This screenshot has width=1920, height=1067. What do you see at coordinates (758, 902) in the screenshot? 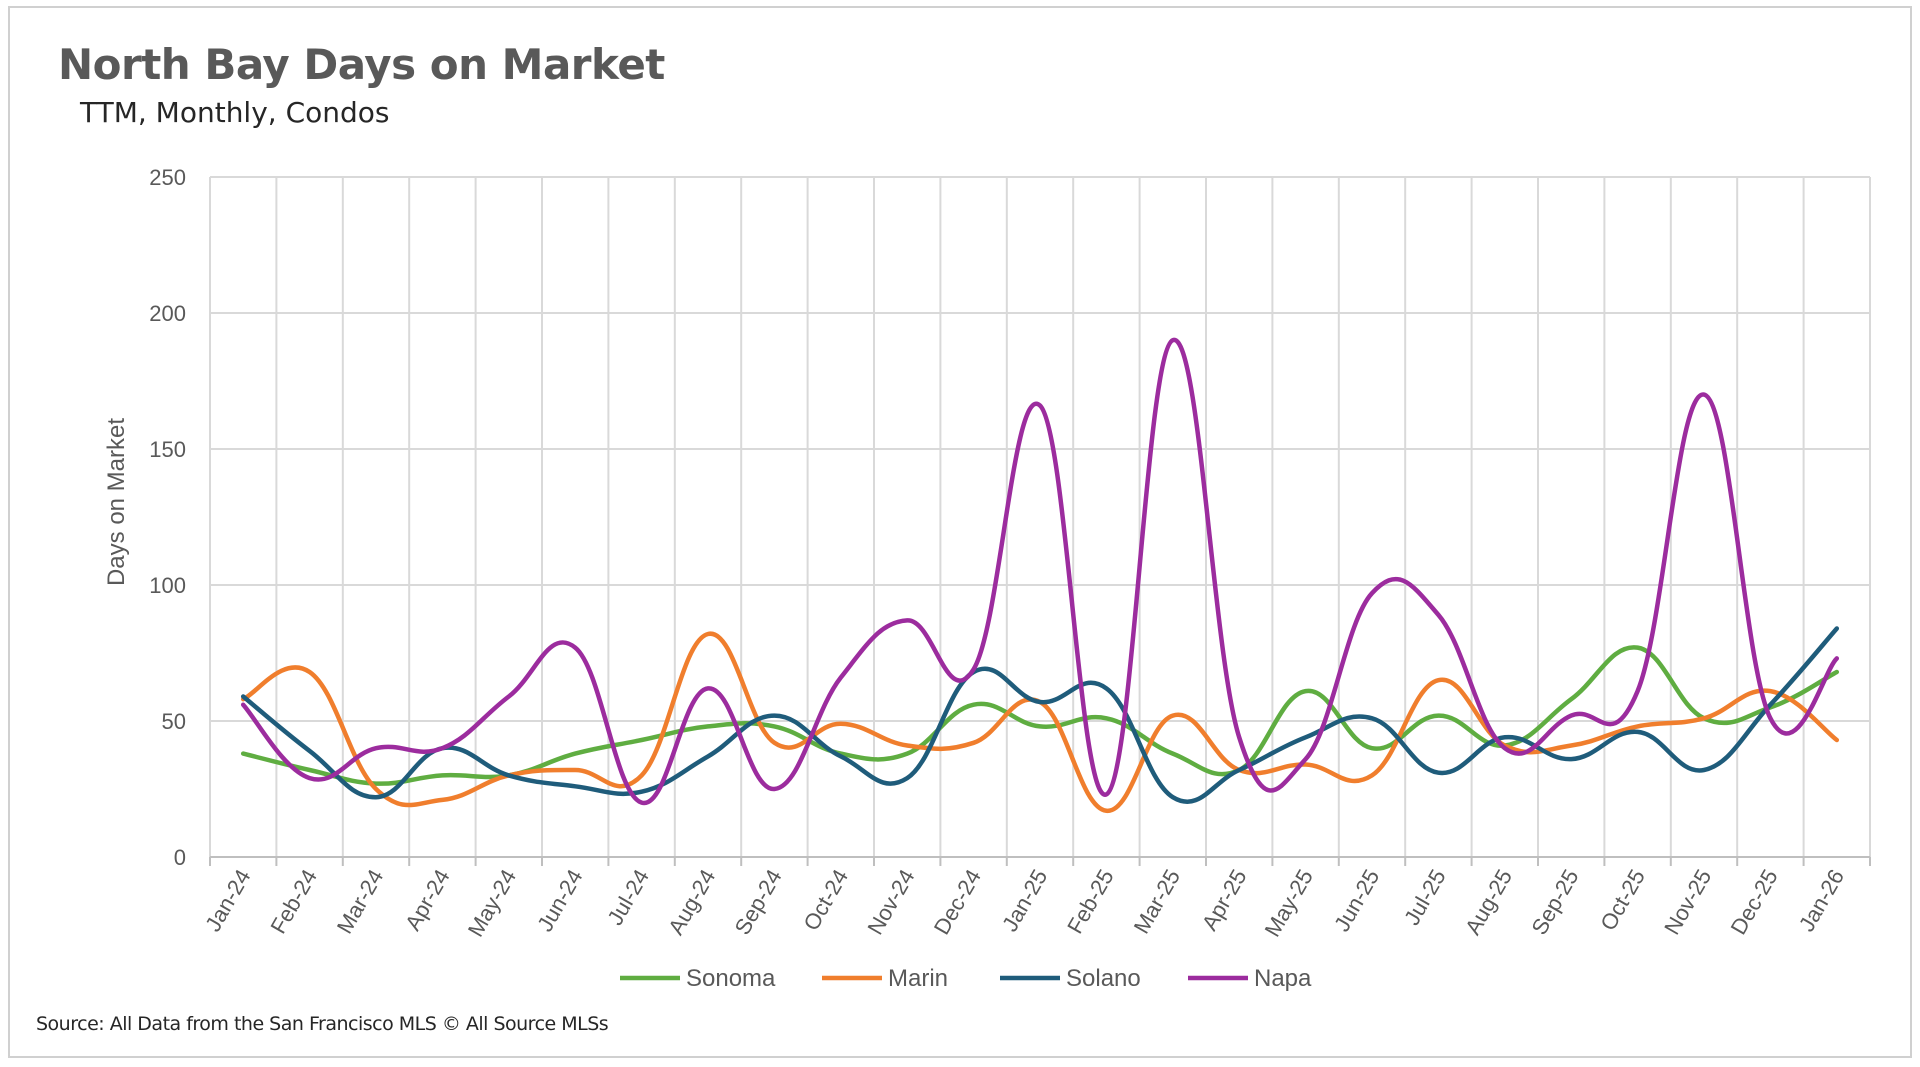
I see `x-tick-label: Sep-24` at bounding box center [758, 902].